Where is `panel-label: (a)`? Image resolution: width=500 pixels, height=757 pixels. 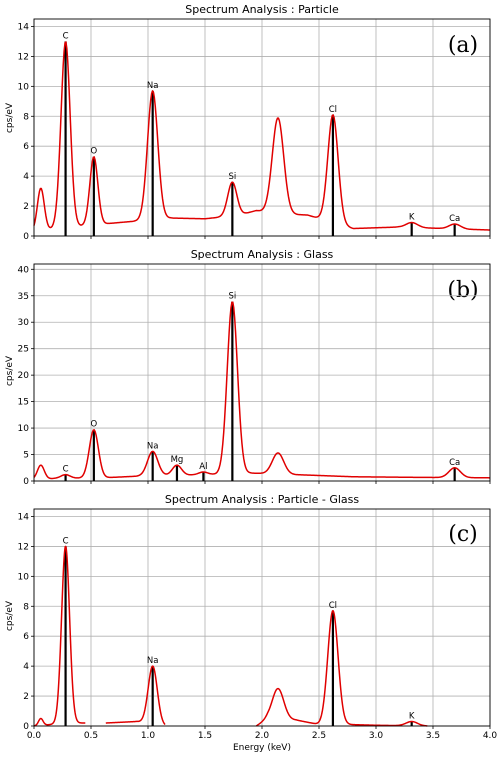
panel-label: (a) is located at coordinates (463, 45).